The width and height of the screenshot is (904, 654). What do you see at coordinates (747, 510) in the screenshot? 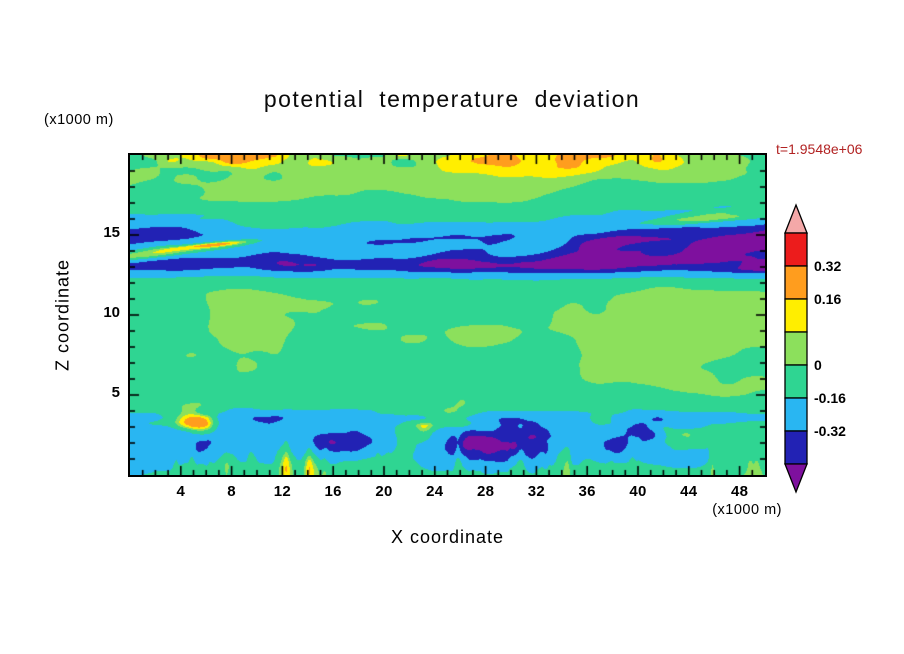
I see `x-axis-unit: (x1000 m)` at bounding box center [747, 510].